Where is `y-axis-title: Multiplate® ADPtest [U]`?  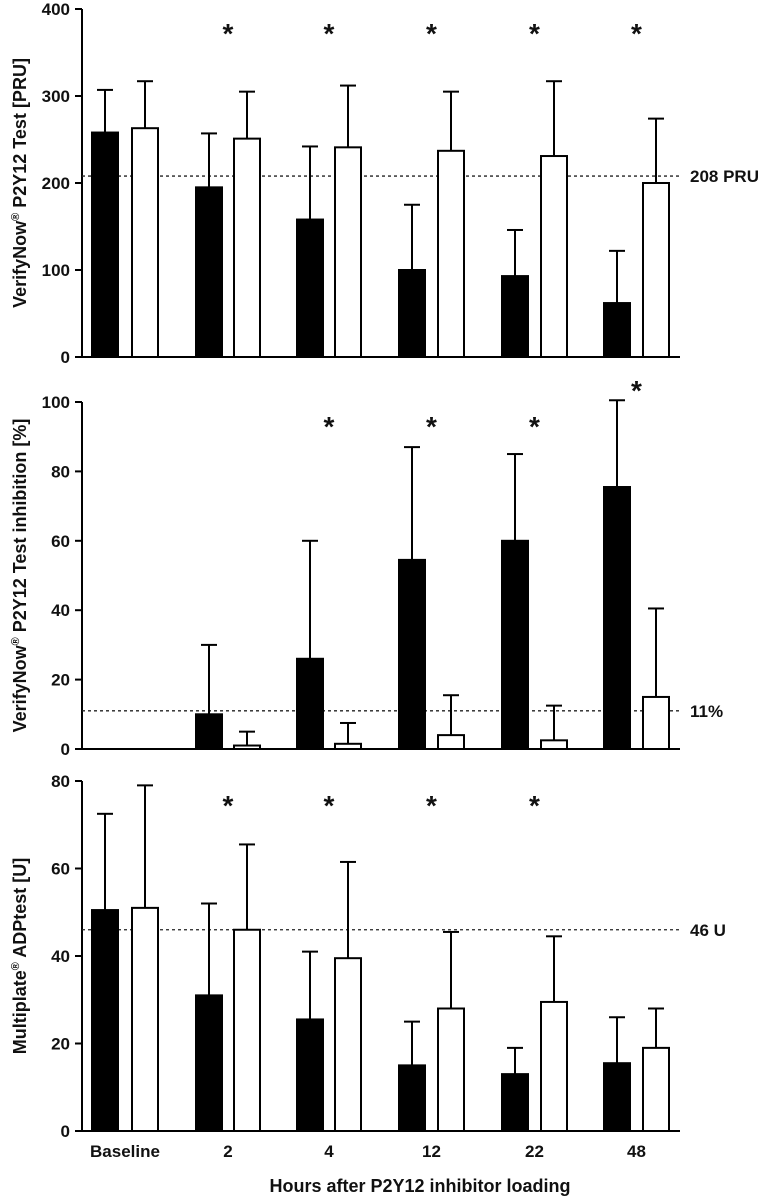
y-axis-title: Multiplate® ADPtest [U] is located at coordinates (20, 956).